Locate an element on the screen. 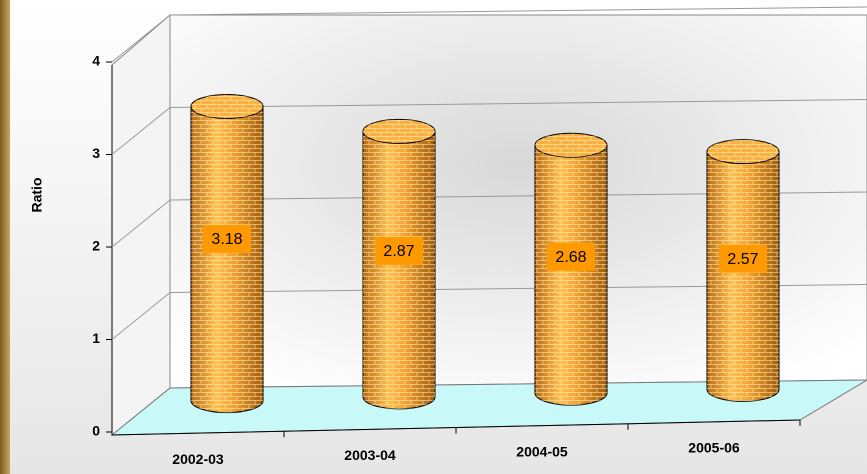 This screenshot has width=867, height=474. data-label: 2.87 is located at coordinates (398, 251).